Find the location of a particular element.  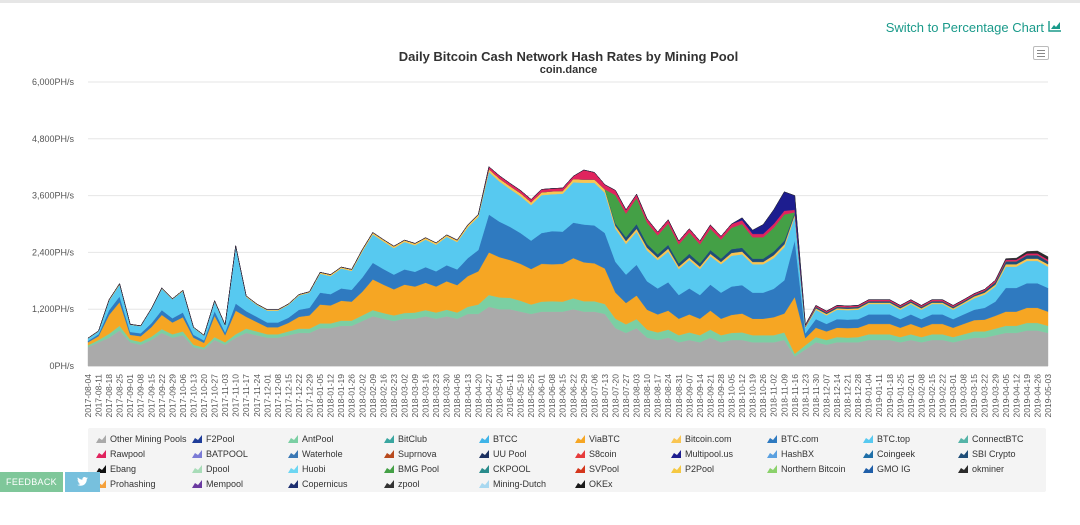

x-tick-label: 2018-05-18 is located at coordinates (521, 396).